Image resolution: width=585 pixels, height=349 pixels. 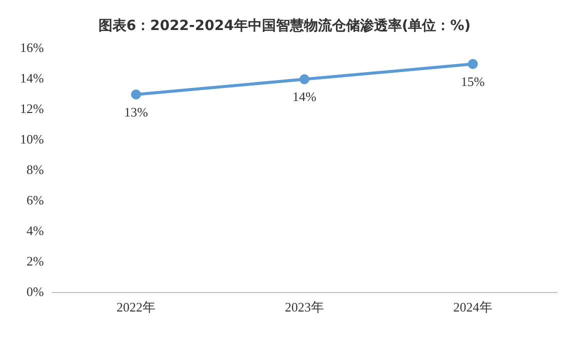 I want to click on x-tick-label: 2022年, so click(x=136, y=307).